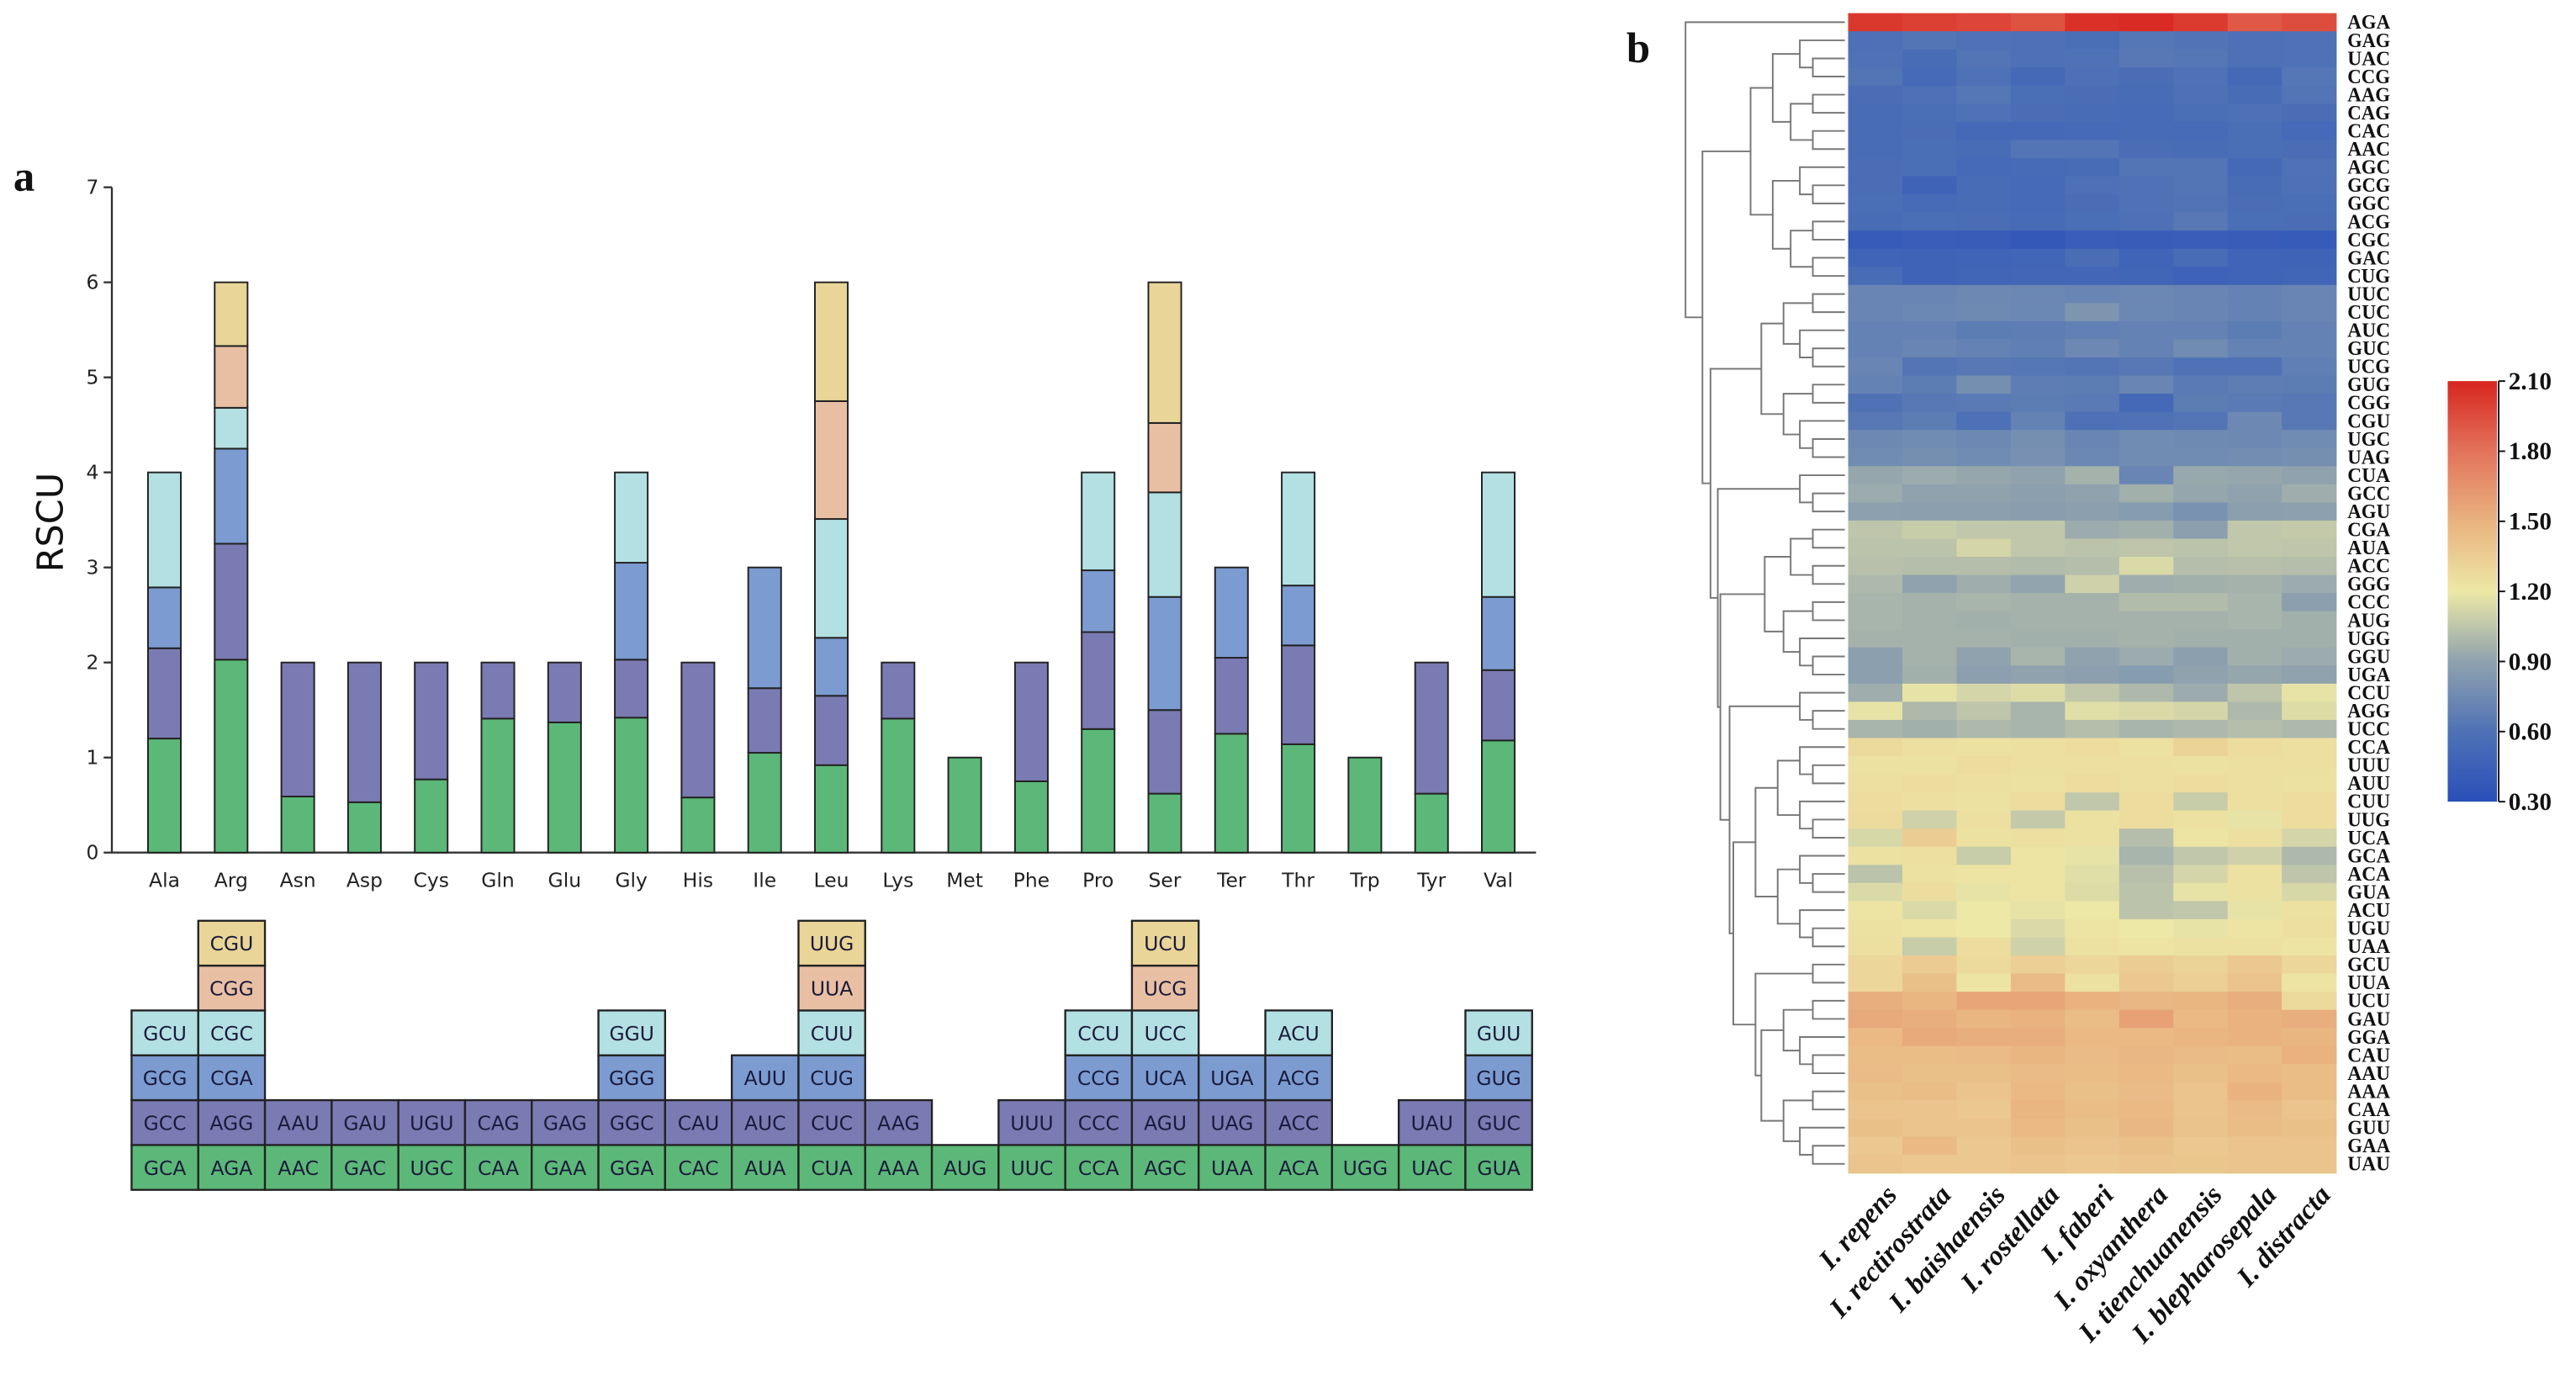 This screenshot has width=2576, height=1397. What do you see at coordinates (92, 758) in the screenshot?
I see `y-tick-label: 1` at bounding box center [92, 758].